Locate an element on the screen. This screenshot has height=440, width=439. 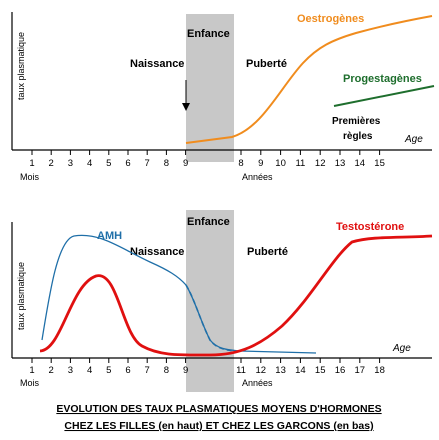
tick-label-year-5: 13 is located at coordinates (340, 163).